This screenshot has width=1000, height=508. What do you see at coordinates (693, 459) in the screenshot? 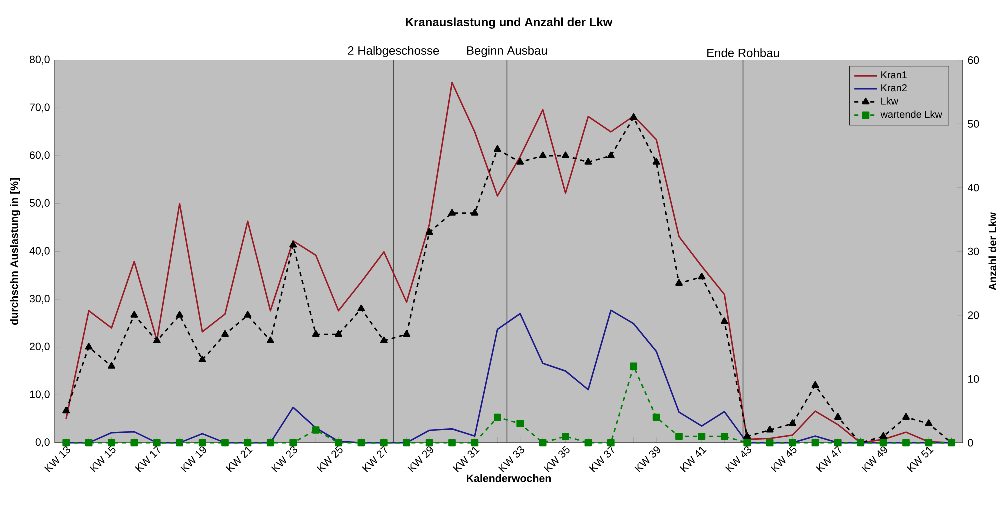
I see `x-tick-label: KW 41` at bounding box center [693, 459].